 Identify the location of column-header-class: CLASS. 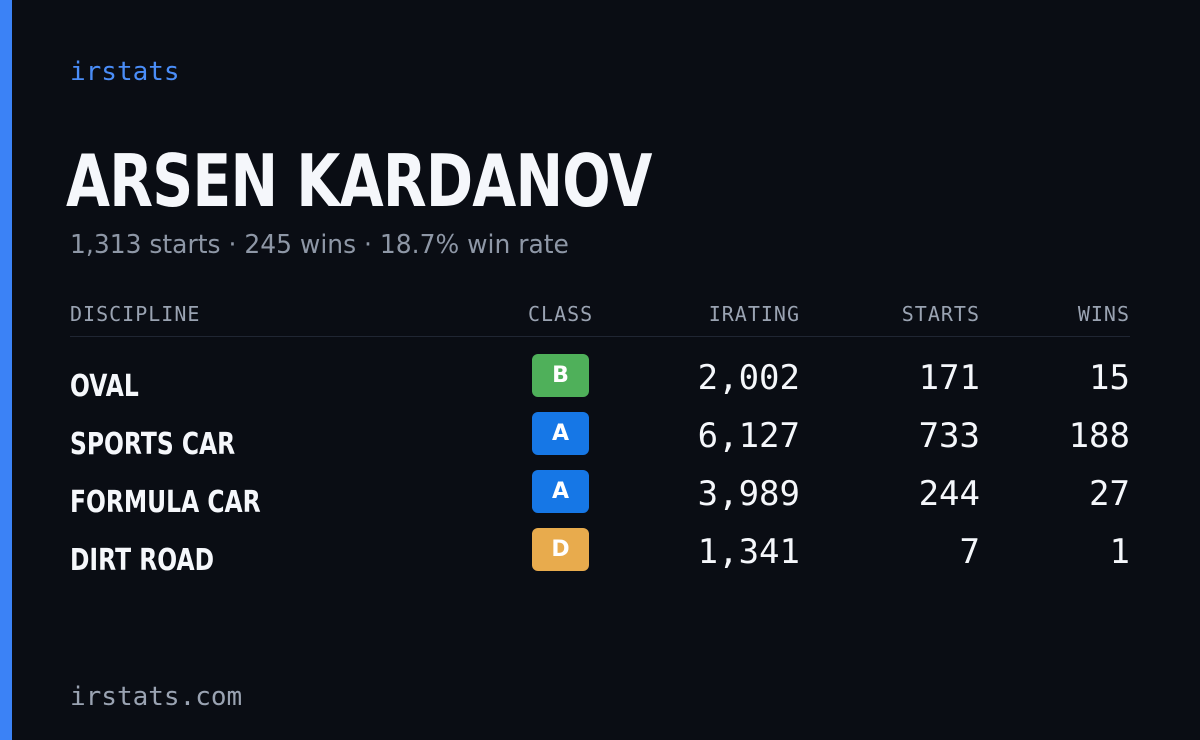
(561, 314).